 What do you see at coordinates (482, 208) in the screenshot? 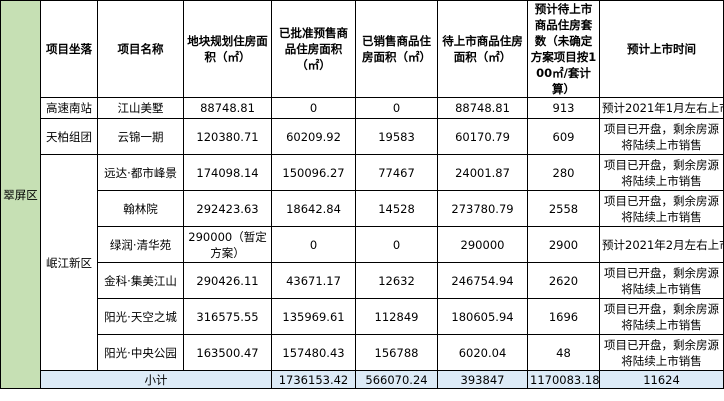
I see `pending-area-cell: 273780.79` at bounding box center [482, 208].